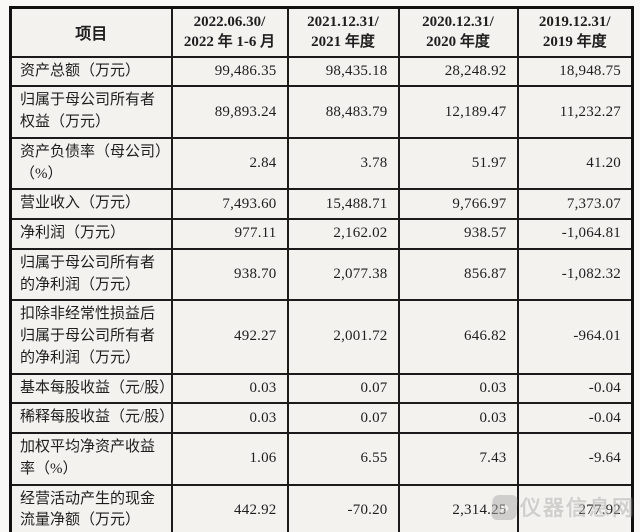 This screenshot has width=640, height=532. I want to click on cell-value: 98,435.18, so click(343, 71).